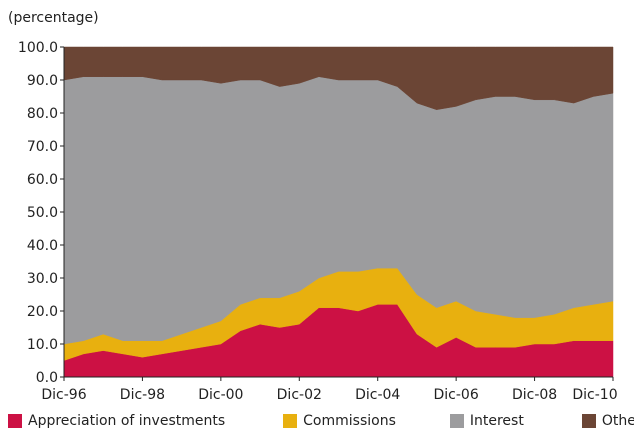  I want to click on legend-label-other: Other, so click(617, 421).